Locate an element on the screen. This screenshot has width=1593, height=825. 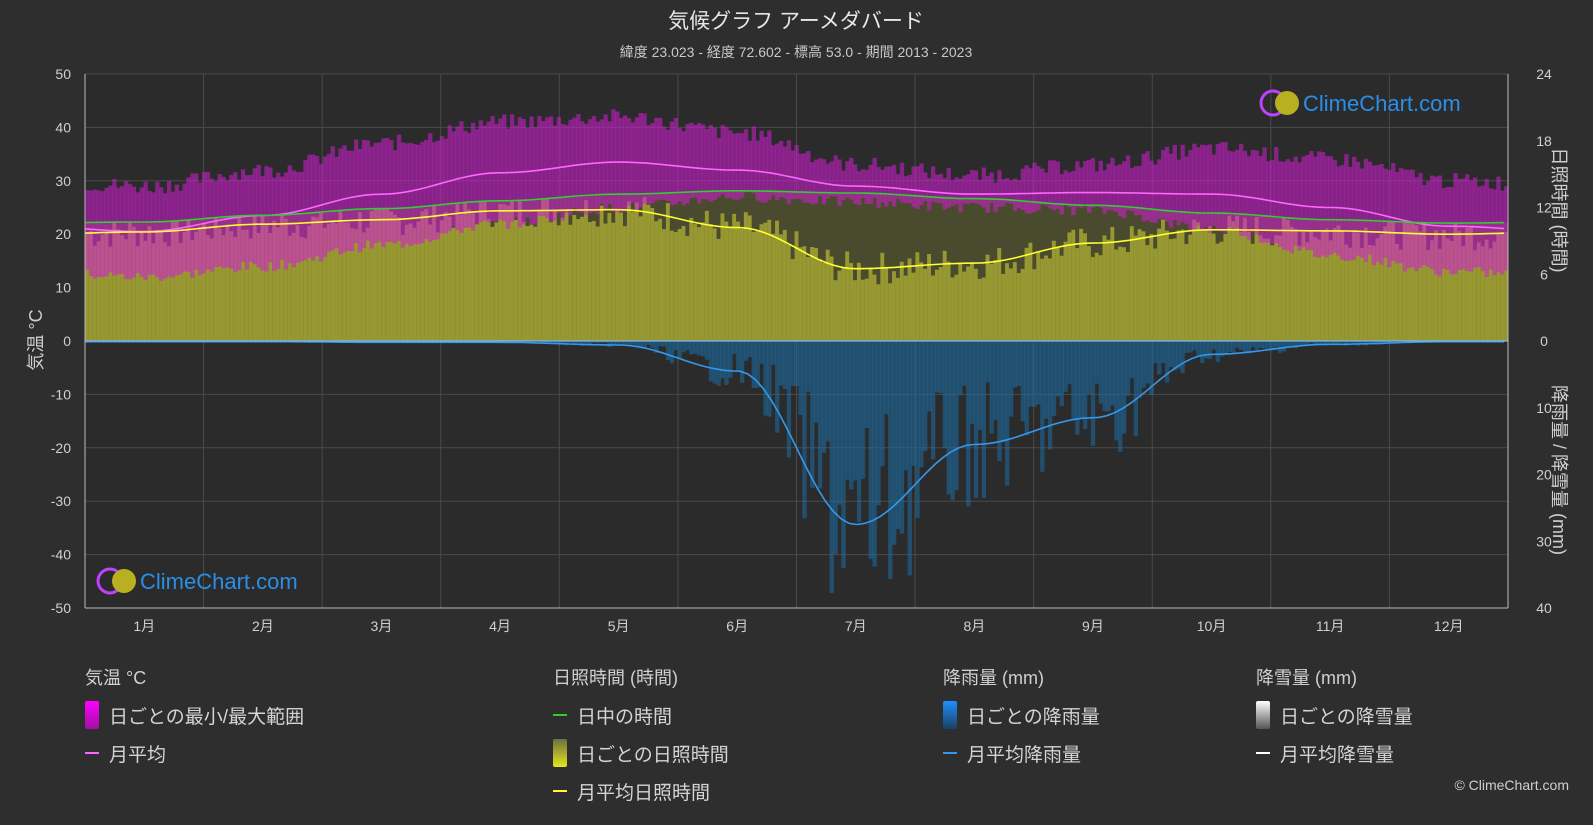
daylight-swatch is located at coordinates (560, 715).